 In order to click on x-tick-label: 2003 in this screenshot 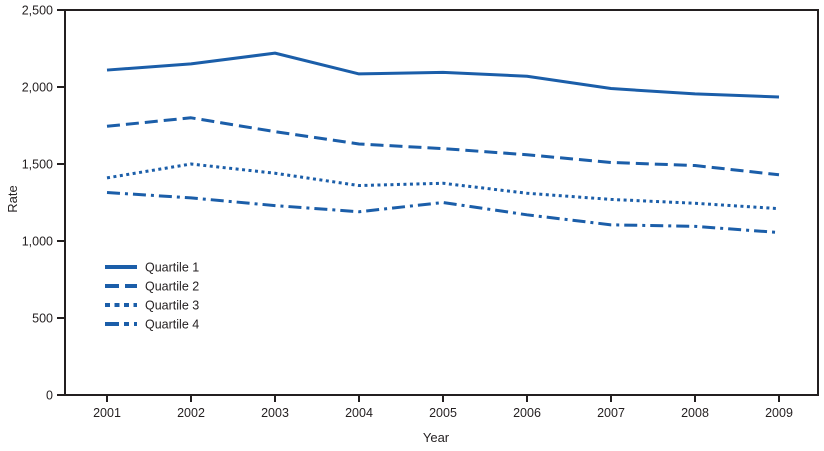, I will do `click(275, 413)`.